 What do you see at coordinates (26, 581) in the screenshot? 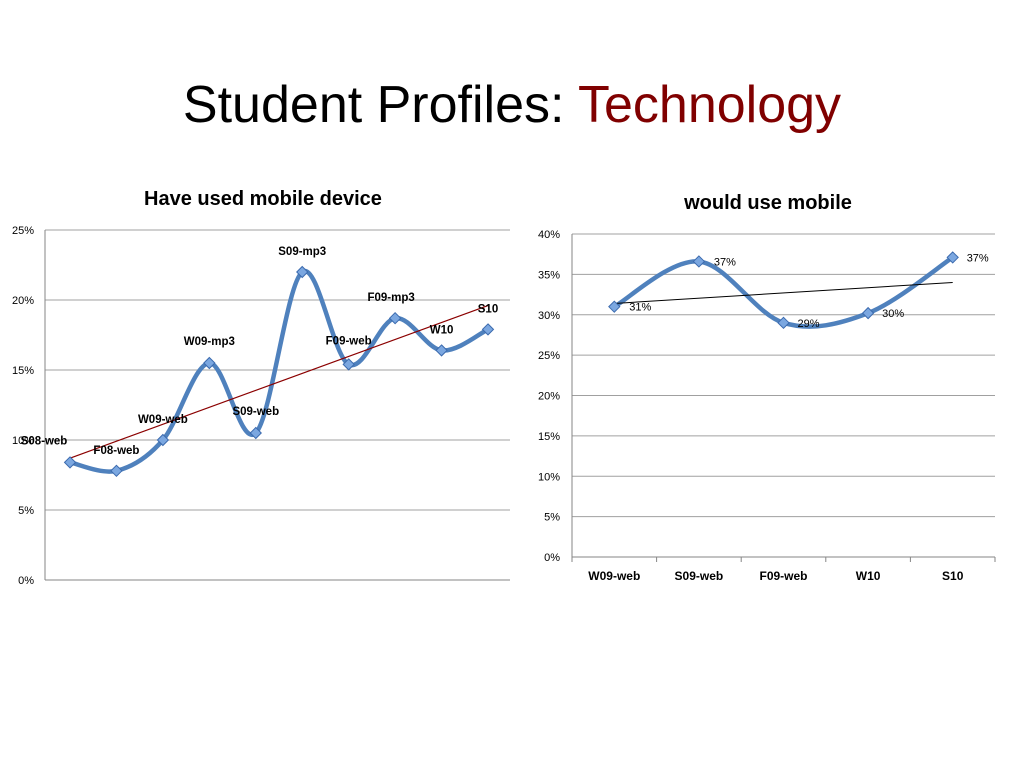
I see `chart-left-ytick: 0%` at bounding box center [26, 581].